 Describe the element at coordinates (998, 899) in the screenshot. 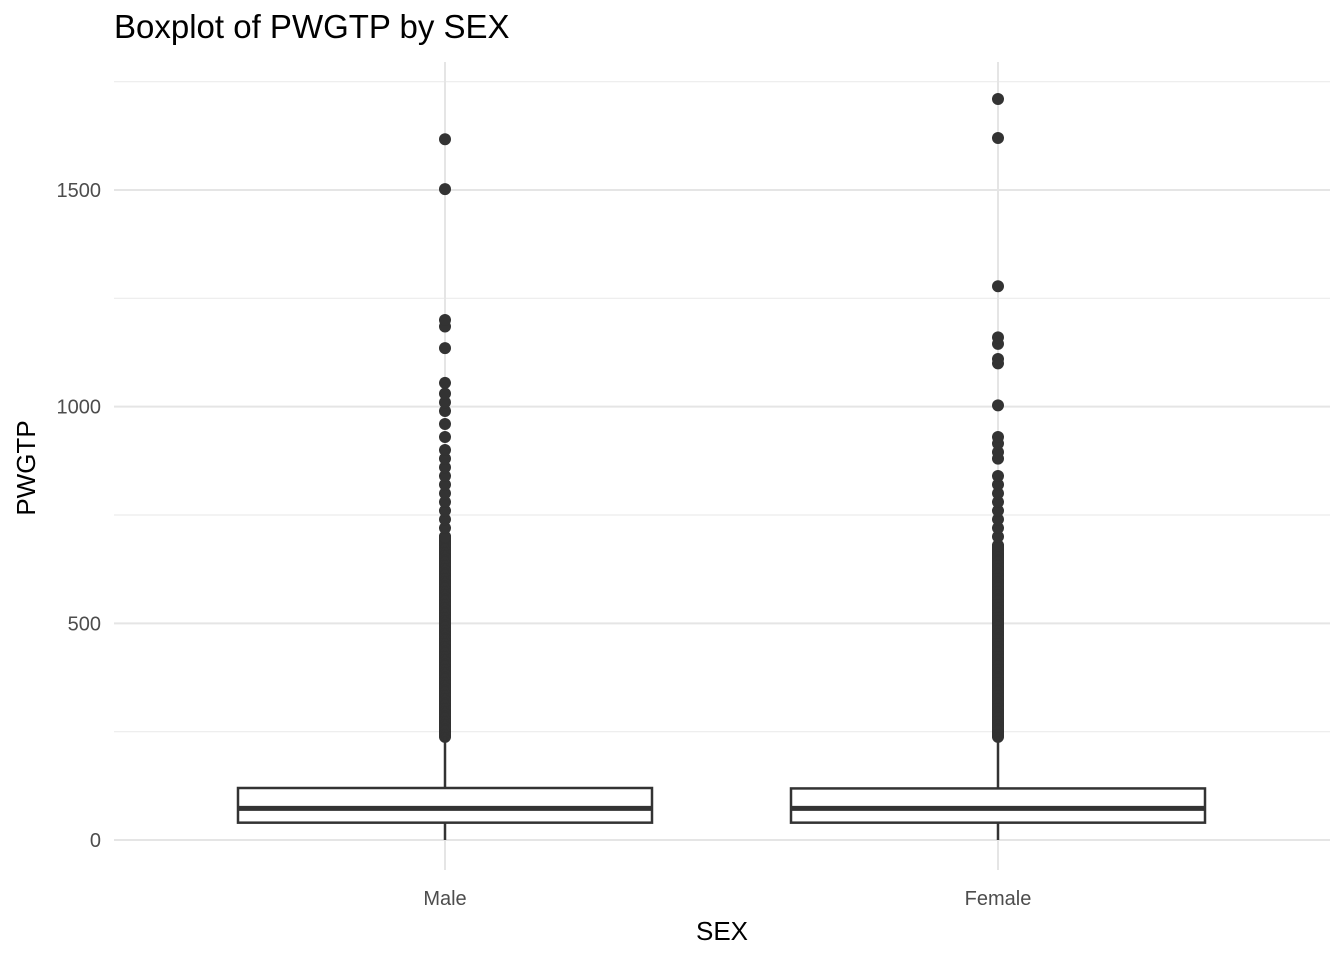

I see `x-tick-label: Female` at that location.